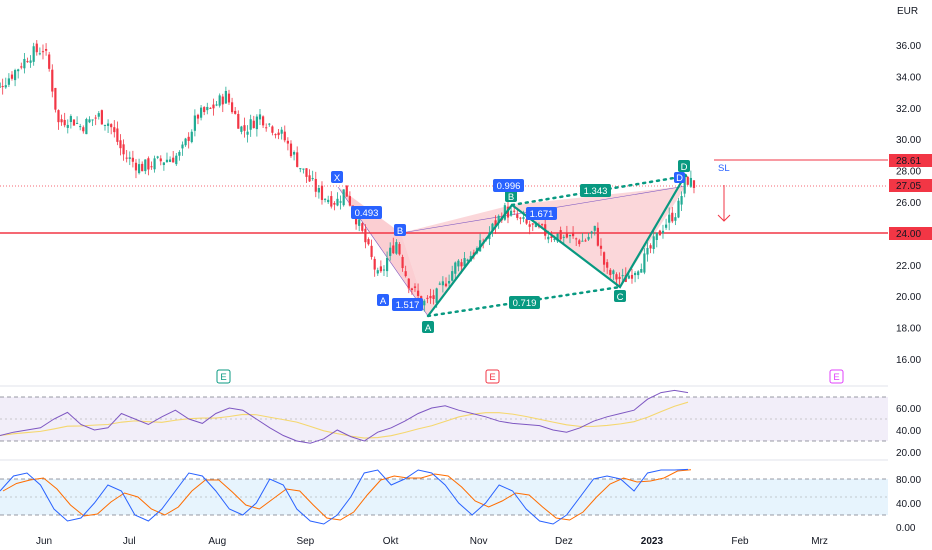 The image size is (932, 550). What do you see at coordinates (910, 160) in the screenshot?
I see `stop-price-tag: 28.61` at bounding box center [910, 160].